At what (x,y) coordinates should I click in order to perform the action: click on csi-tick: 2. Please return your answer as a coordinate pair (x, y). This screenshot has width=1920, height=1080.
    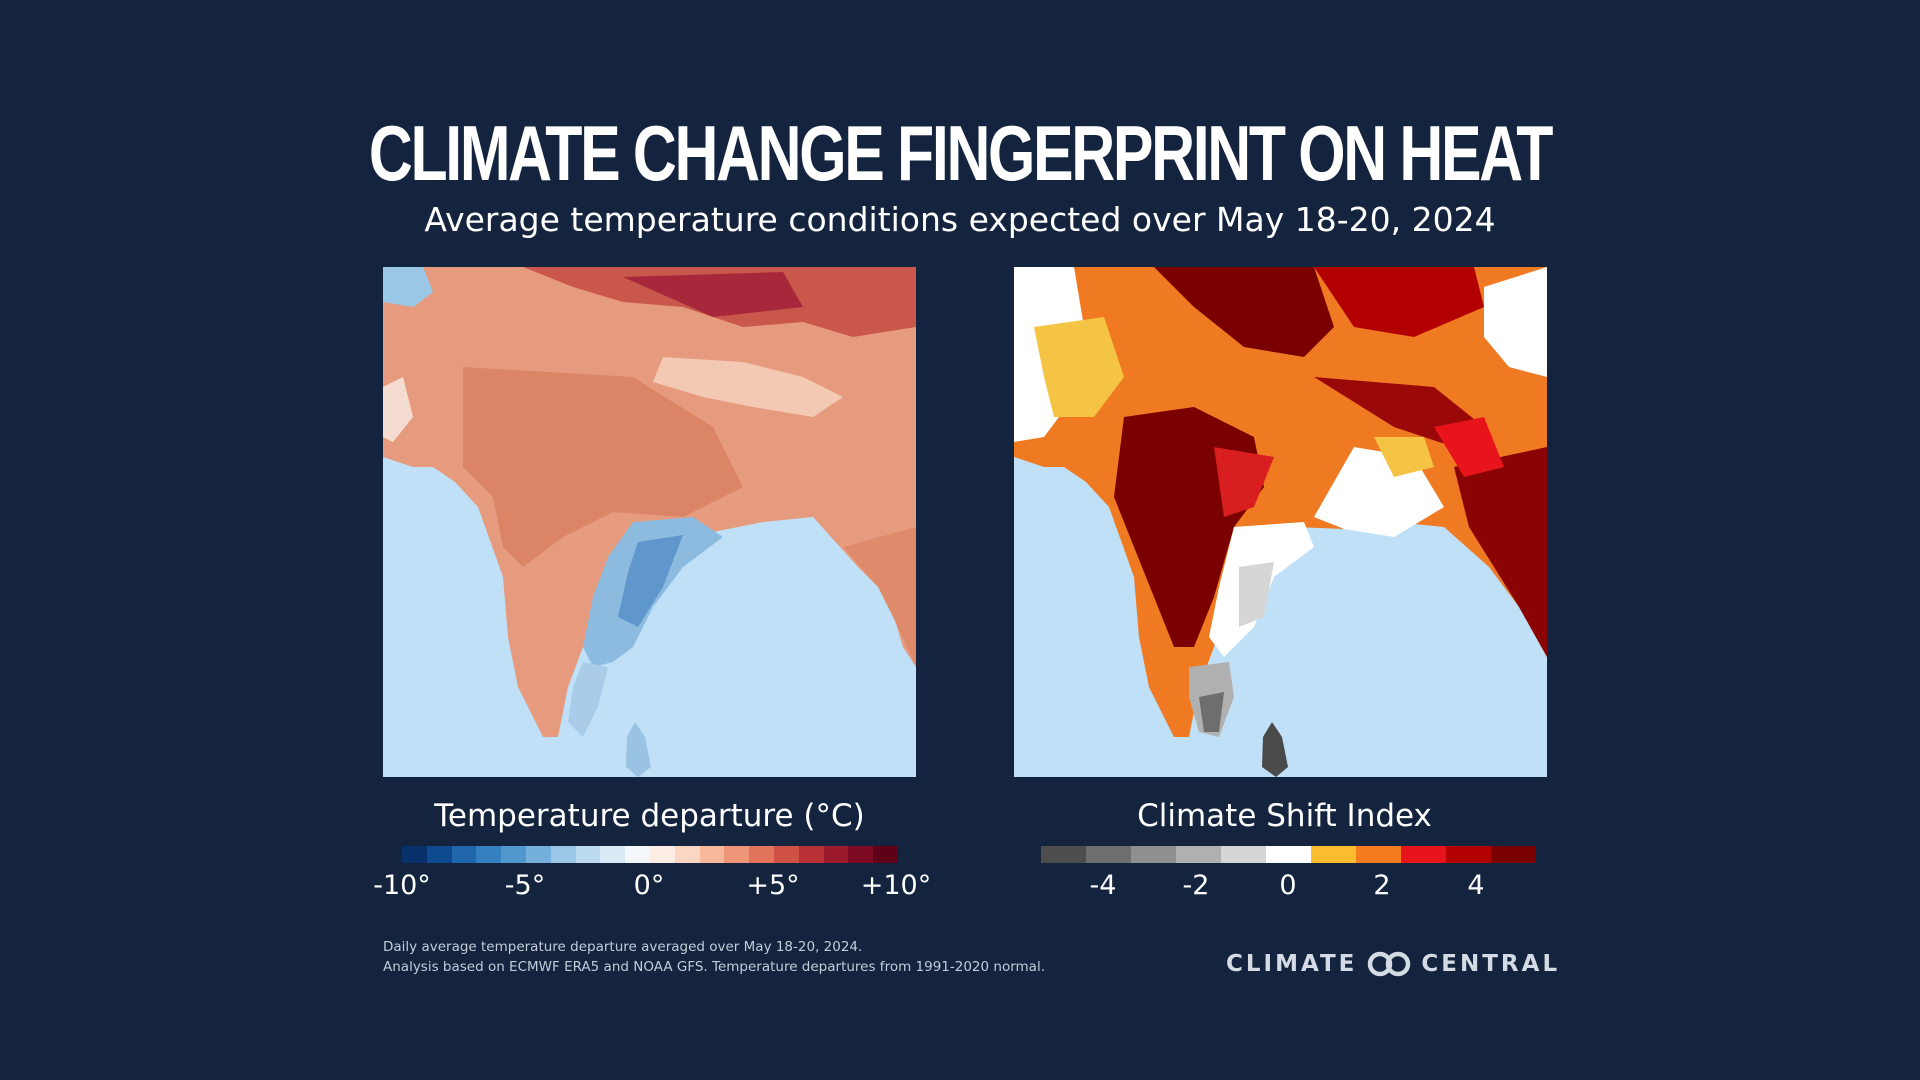
    Looking at the image, I should click on (1382, 885).